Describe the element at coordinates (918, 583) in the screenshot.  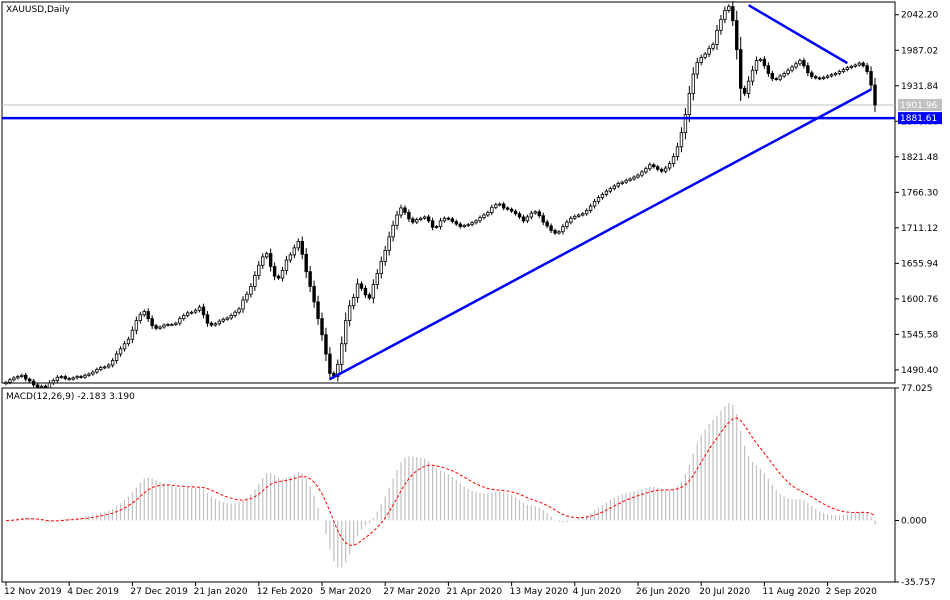
I see `macd-tick-label: -35.757` at that location.